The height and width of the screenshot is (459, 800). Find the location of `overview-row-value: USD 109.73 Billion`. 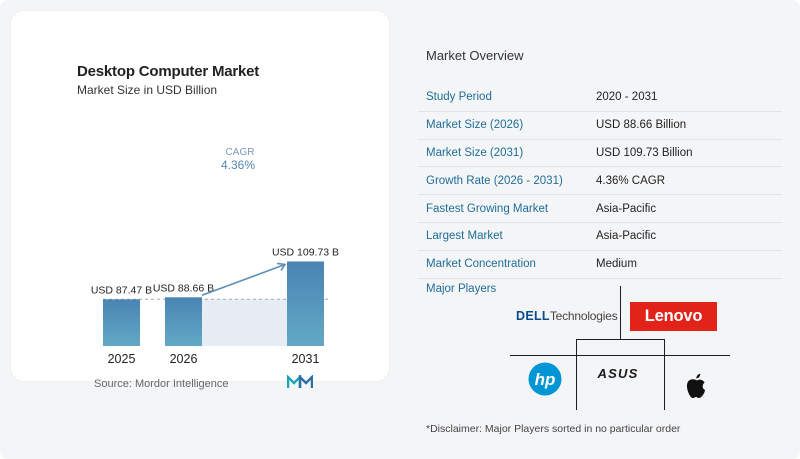

overview-row-value: USD 109.73 Billion is located at coordinates (685, 153).